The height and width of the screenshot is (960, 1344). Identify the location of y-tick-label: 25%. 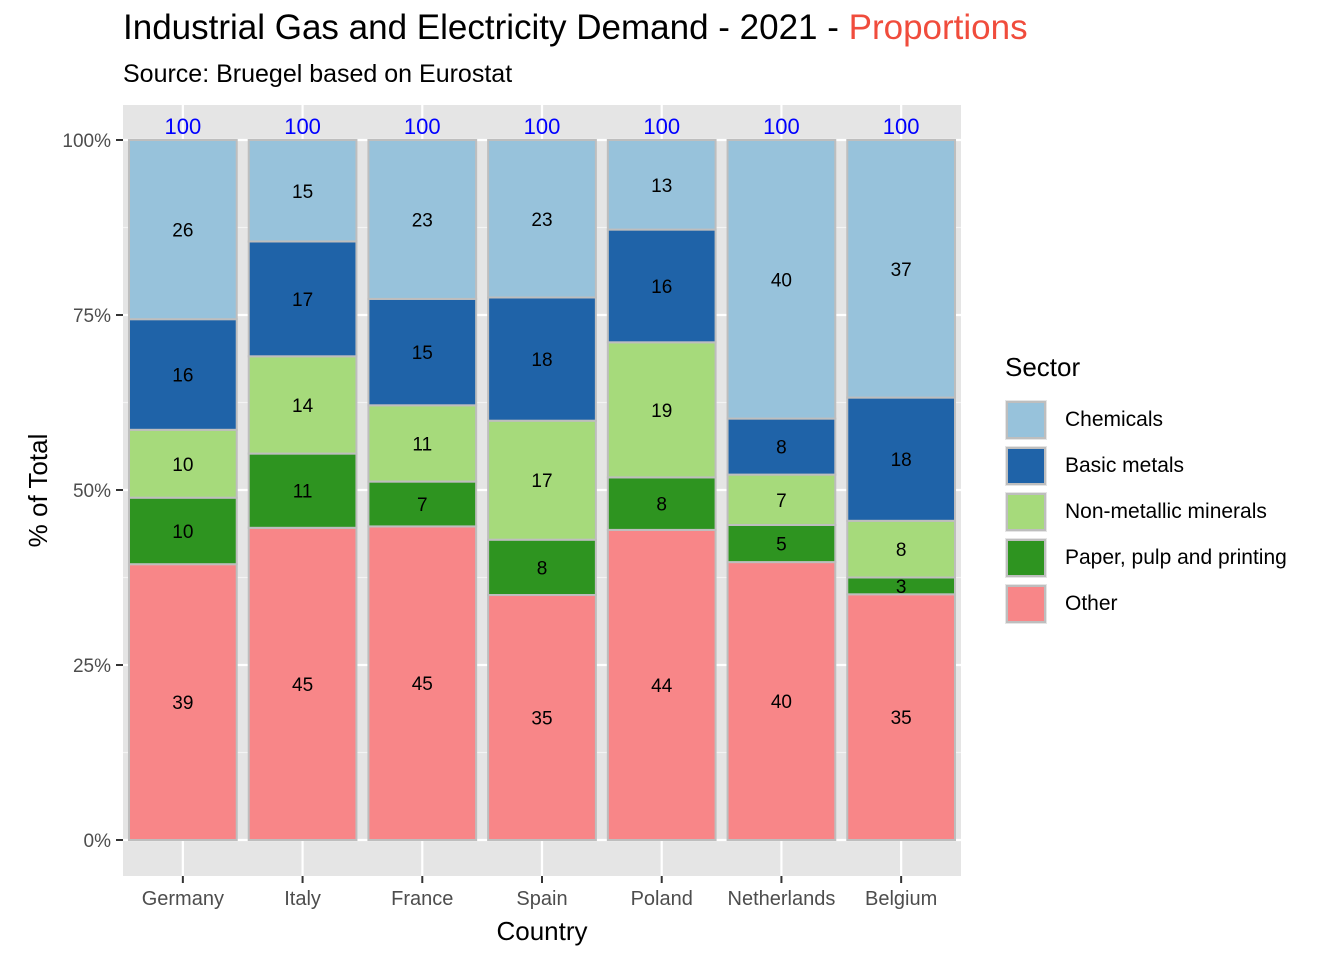
(92, 666).